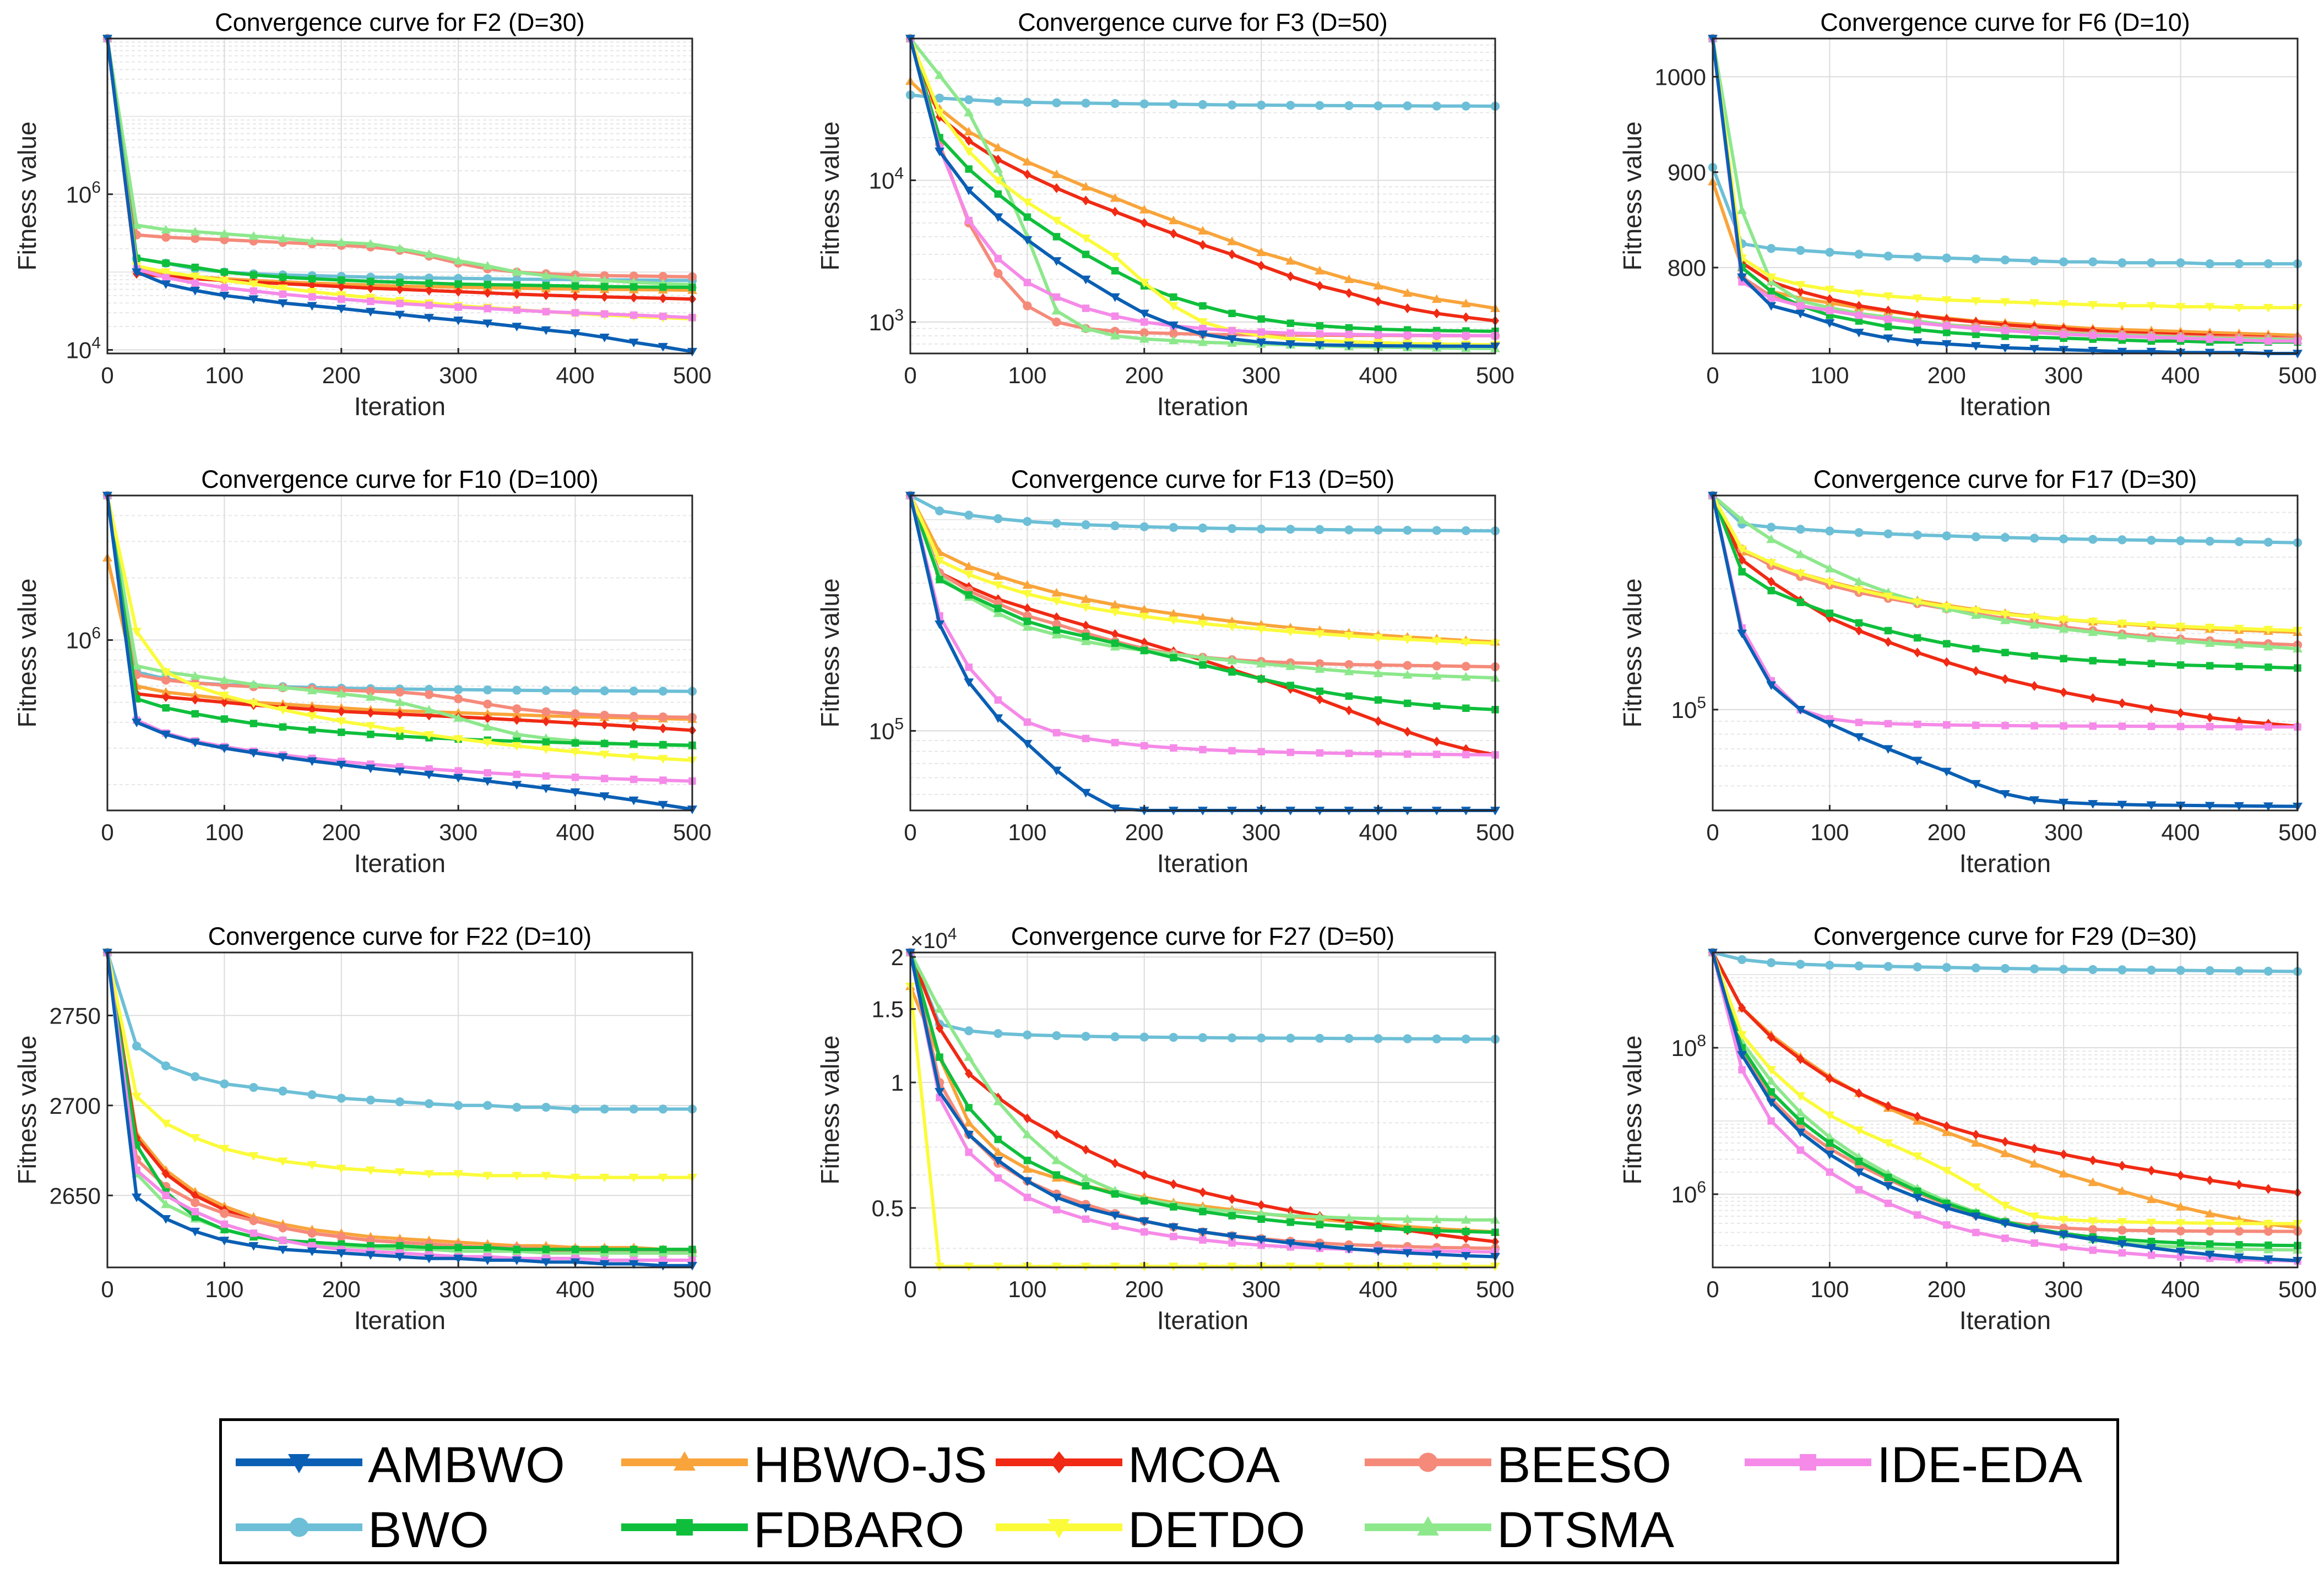 This screenshot has height=1584, width=2324. I want to click on series-line-bwo, so click(399, 1031).